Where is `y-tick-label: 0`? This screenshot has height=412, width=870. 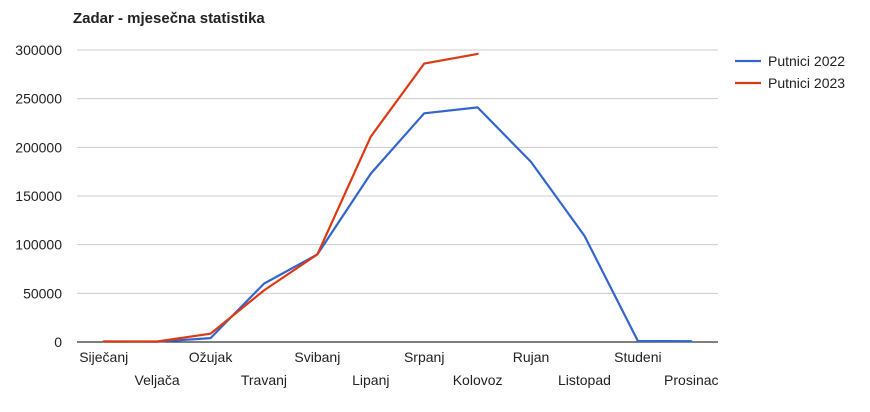
y-tick-label: 0 is located at coordinates (58, 342).